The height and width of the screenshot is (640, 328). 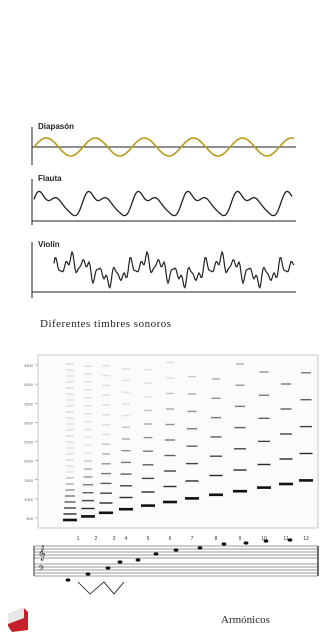 I want to click on y-tick-label: 3000, so click(x=29, y=422).